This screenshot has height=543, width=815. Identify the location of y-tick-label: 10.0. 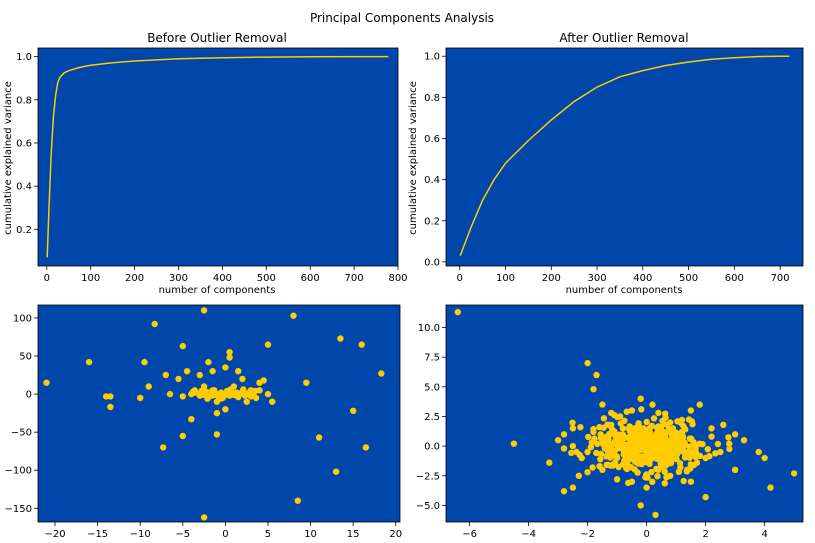
(429, 328).